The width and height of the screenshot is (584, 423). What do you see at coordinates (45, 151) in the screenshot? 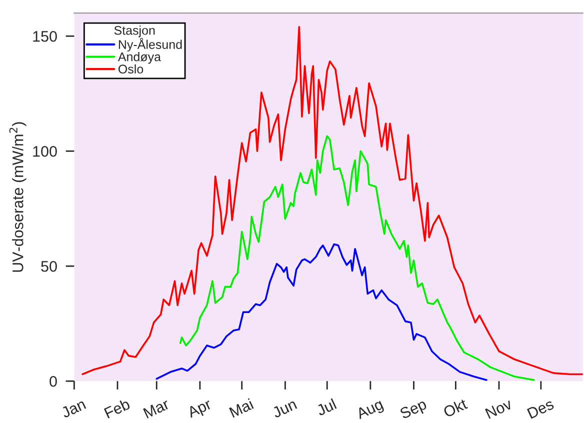
I see `y-tick-label: 100` at bounding box center [45, 151].